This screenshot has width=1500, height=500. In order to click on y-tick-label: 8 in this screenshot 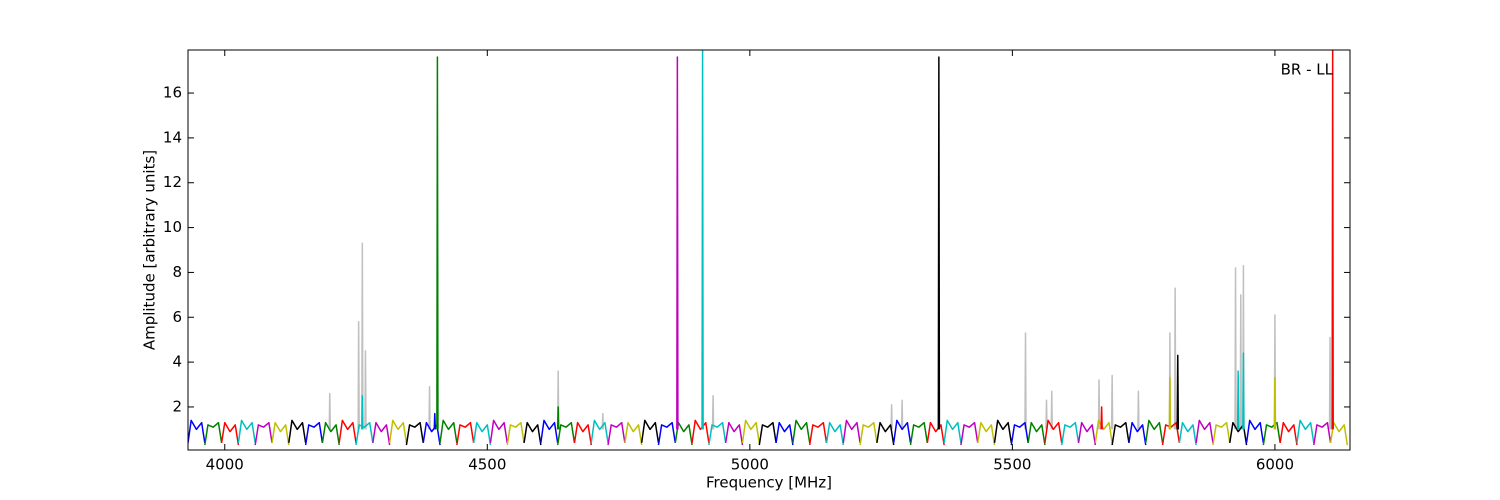, I will do `click(177, 272)`.